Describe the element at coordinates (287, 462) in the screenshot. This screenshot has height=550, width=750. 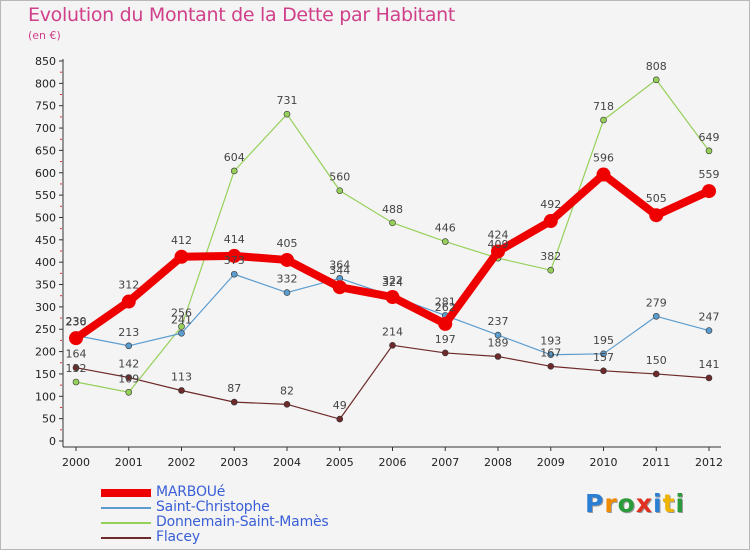
I see `x-tick-label: 2004` at that location.